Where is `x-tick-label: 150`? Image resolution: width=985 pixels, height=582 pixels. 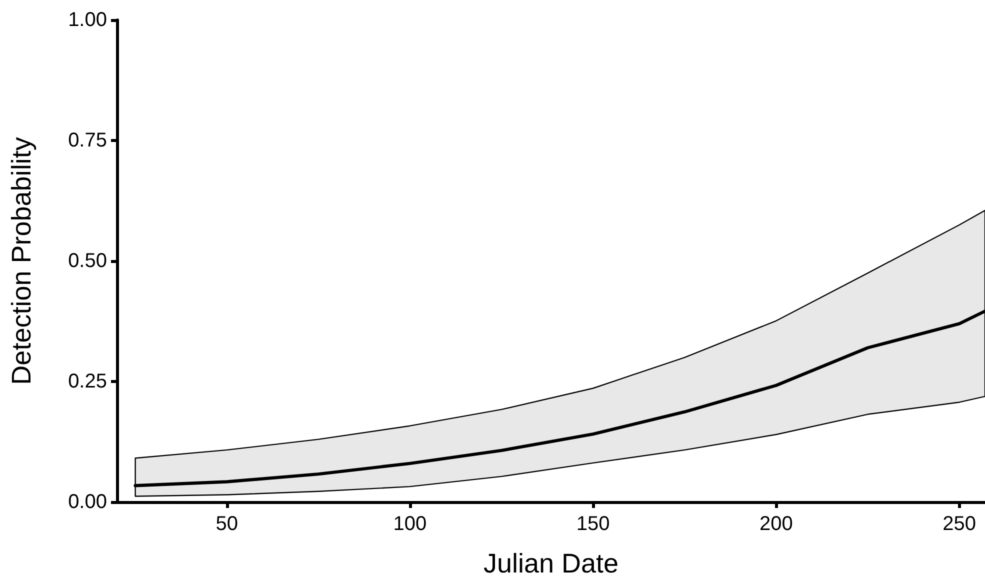 x-tick-label: 150 is located at coordinates (593, 524).